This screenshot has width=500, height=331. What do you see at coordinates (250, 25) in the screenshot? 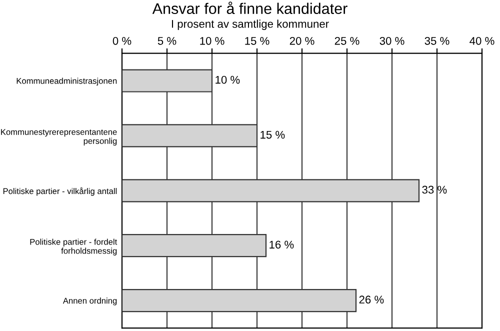
I see `chart-subtitle: I prosent av samtlige kommuner` at bounding box center [250, 25].